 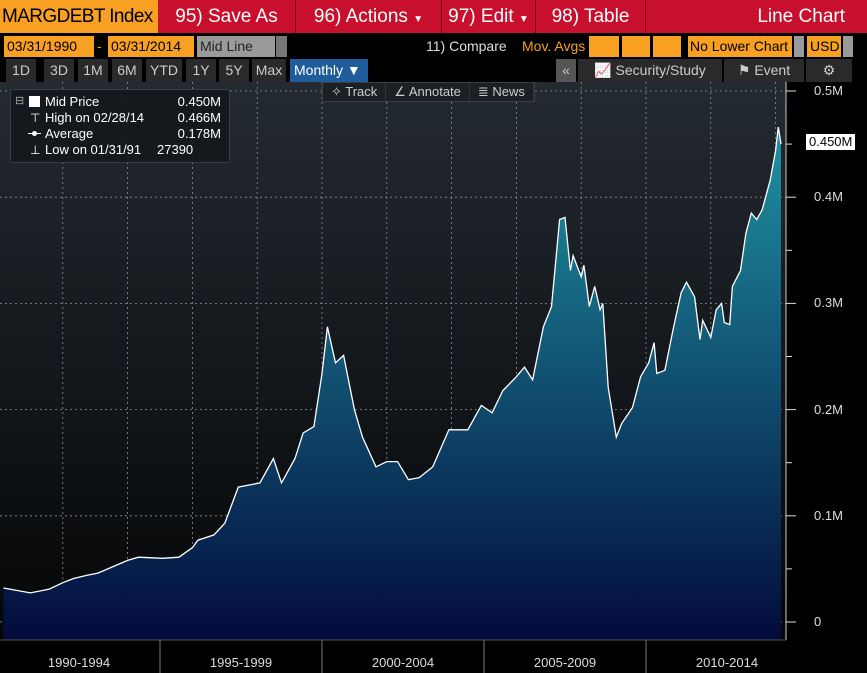 I want to click on legend-avg-label: Average, so click(x=69, y=133).